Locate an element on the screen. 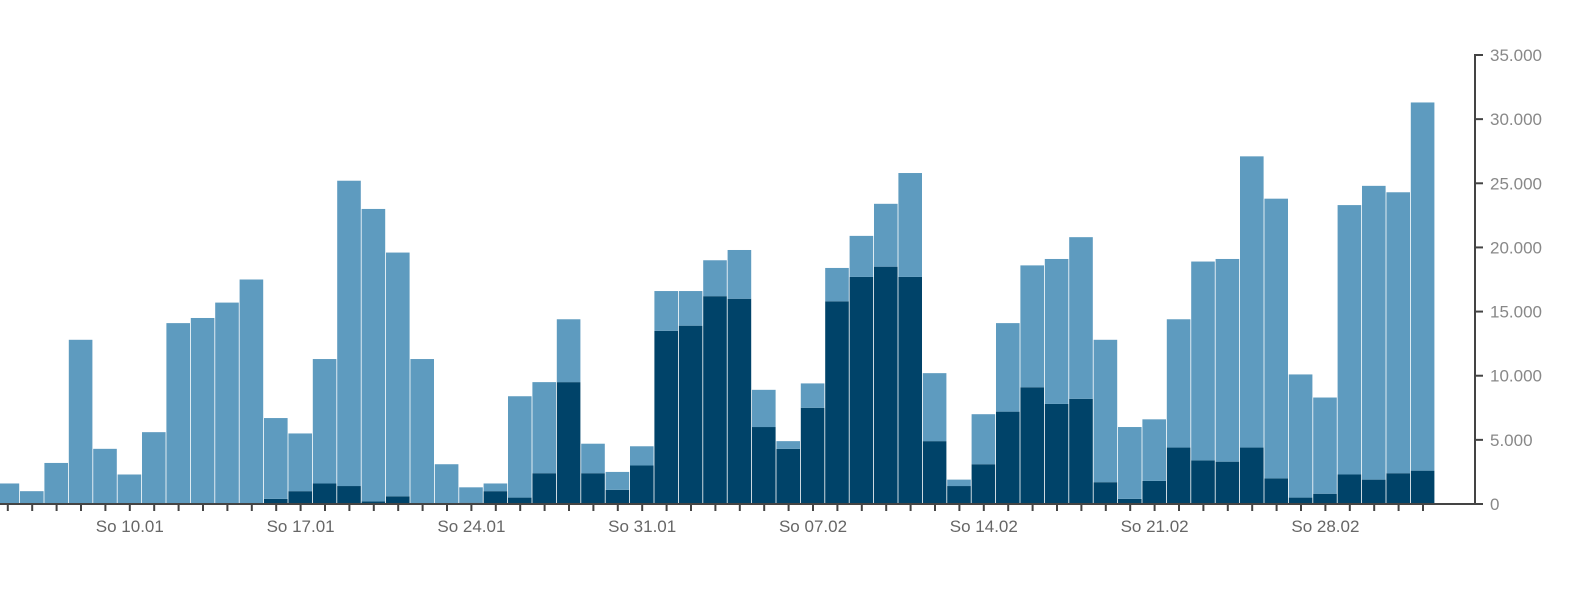 The image size is (1575, 609). x-tick-label: So 31.01 is located at coordinates (642, 526).